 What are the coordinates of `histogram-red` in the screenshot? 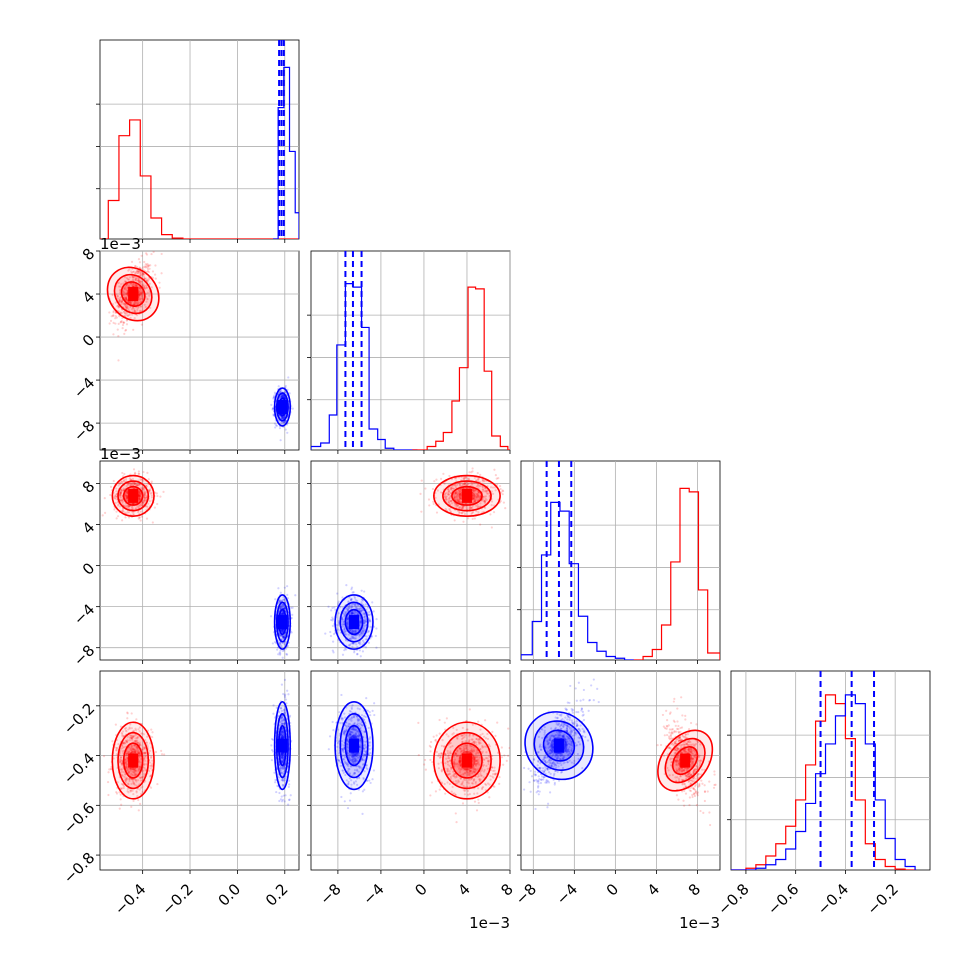 It's located at (461, 368).